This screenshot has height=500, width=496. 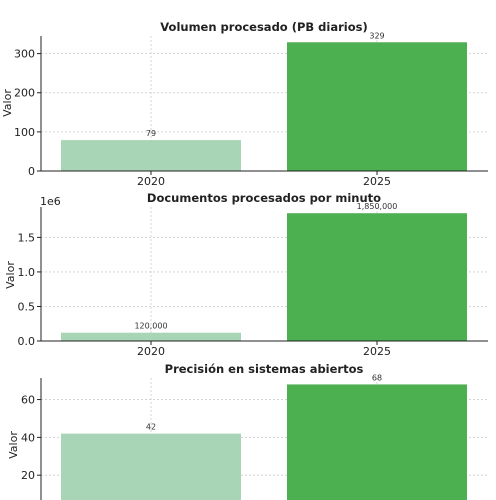 I want to click on bar-precision-2020, so click(x=151, y=466).